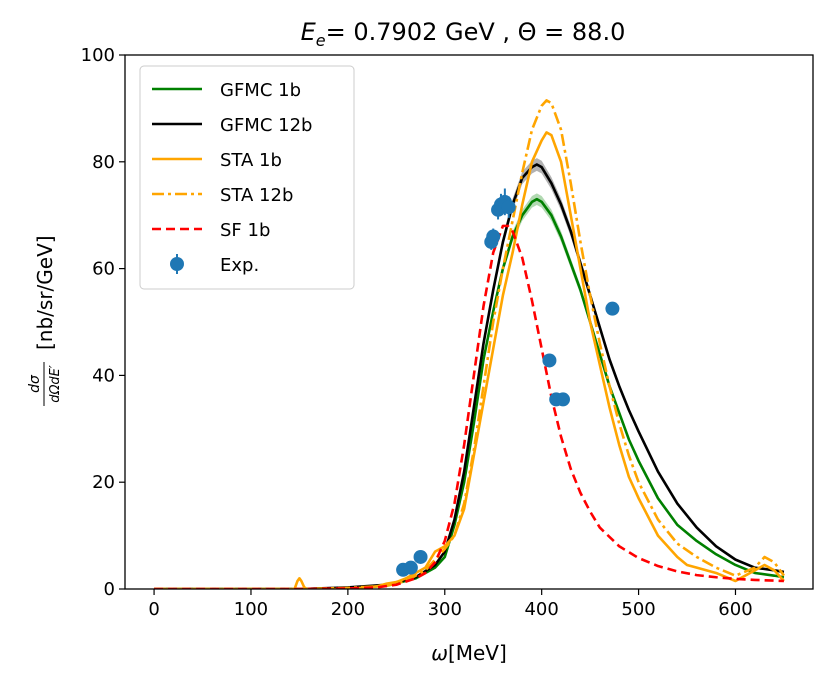 The image size is (832, 682). What do you see at coordinates (256, 195) in the screenshot?
I see `legend-label-sta-12b: STA 12b` at bounding box center [256, 195].